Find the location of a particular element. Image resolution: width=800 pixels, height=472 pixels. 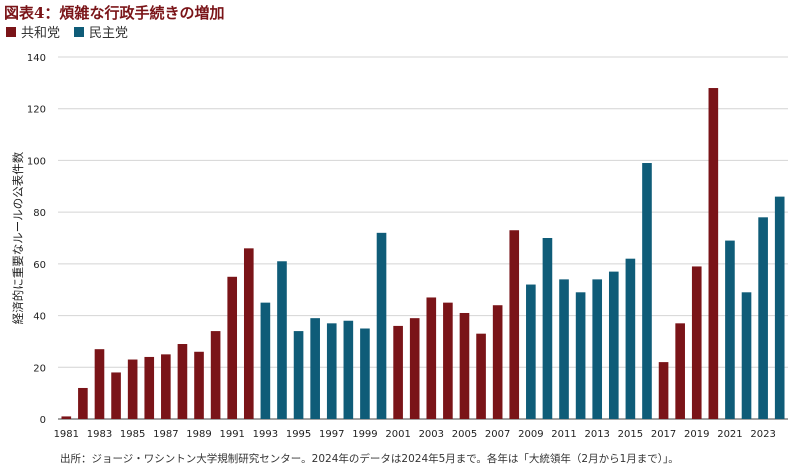

bar-2021 is located at coordinates (730, 329).